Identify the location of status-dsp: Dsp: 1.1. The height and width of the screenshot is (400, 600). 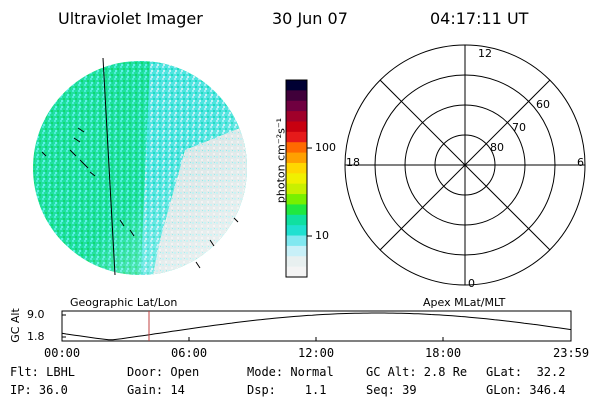
(287, 390).